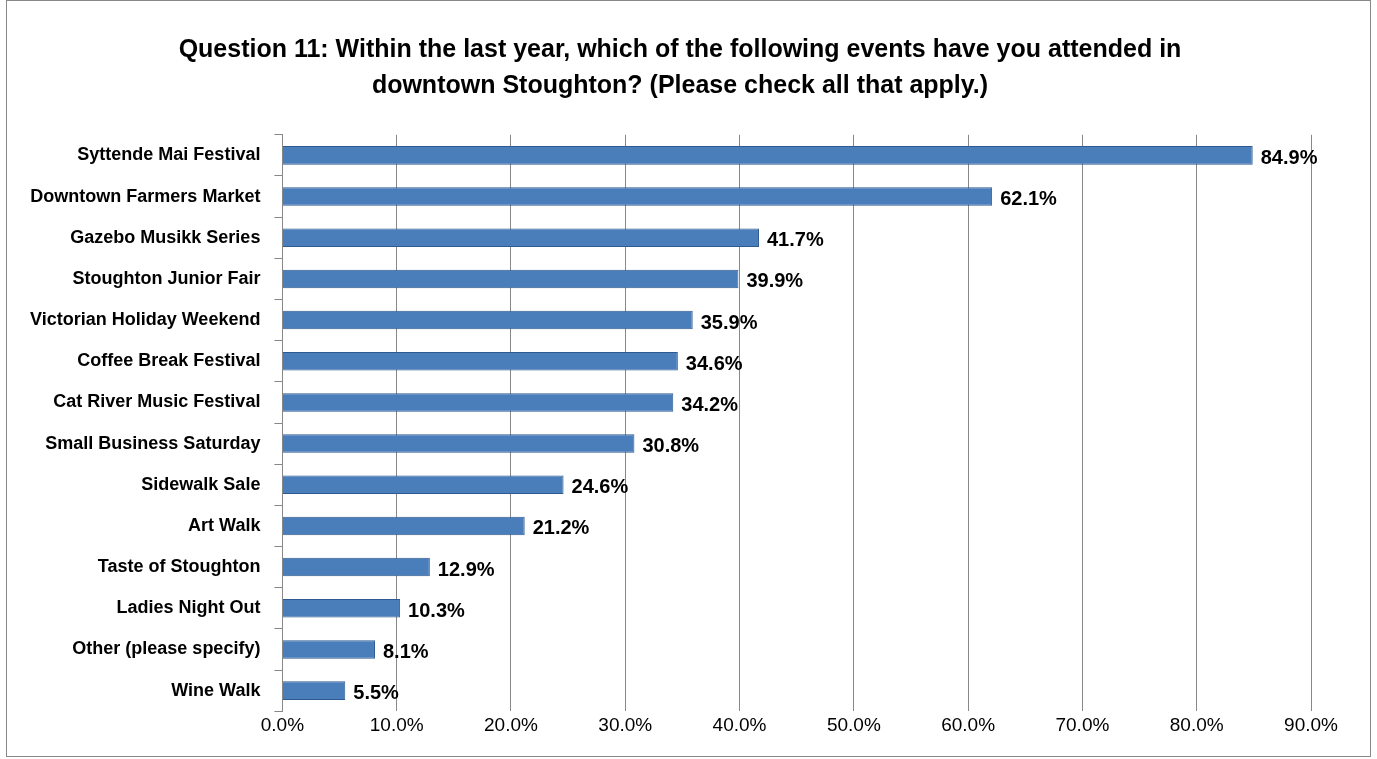 The height and width of the screenshot is (759, 1377). Describe the element at coordinates (1196, 724) in the screenshot. I see `x-tick-label: 80.0%` at that location.